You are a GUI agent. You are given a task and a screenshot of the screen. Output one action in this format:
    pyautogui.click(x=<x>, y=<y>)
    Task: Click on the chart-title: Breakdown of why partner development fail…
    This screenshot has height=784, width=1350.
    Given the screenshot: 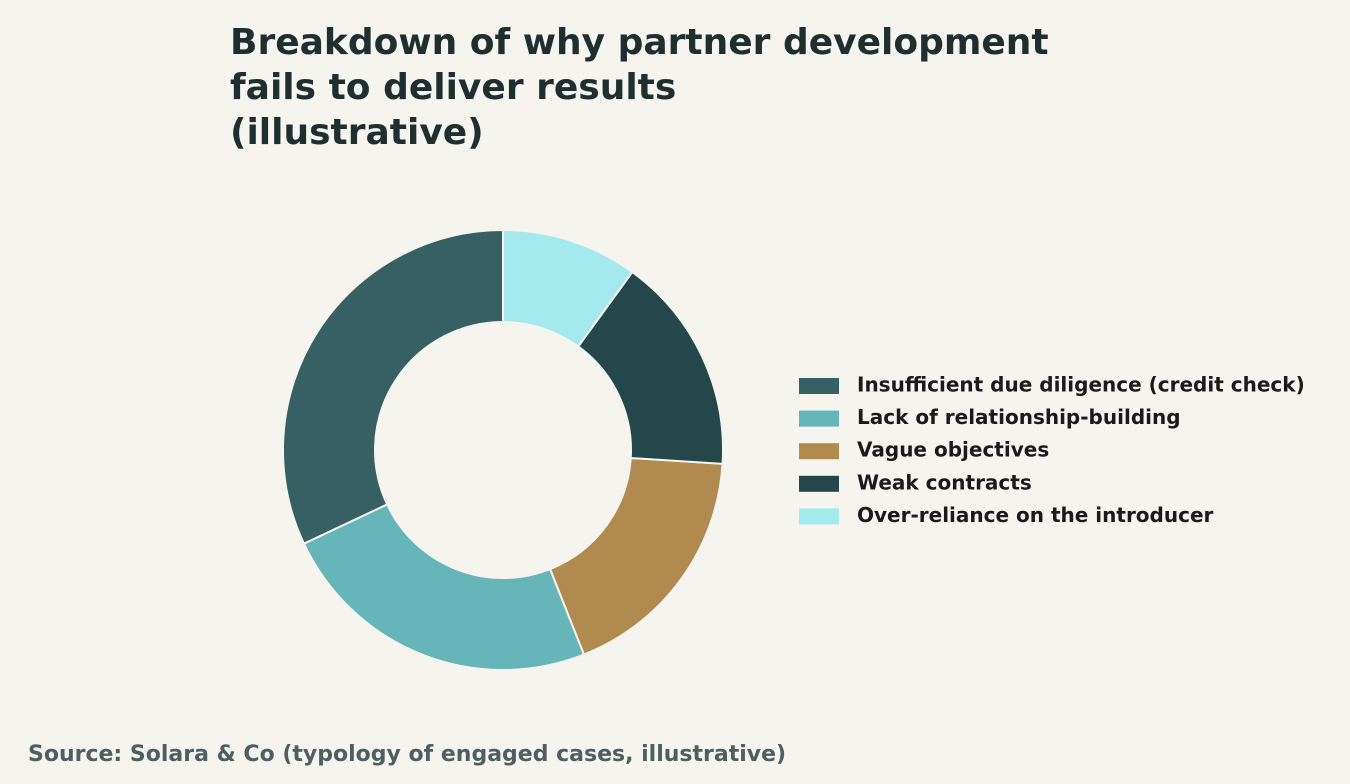 What is the action you would take?
    pyautogui.click(x=639, y=87)
    